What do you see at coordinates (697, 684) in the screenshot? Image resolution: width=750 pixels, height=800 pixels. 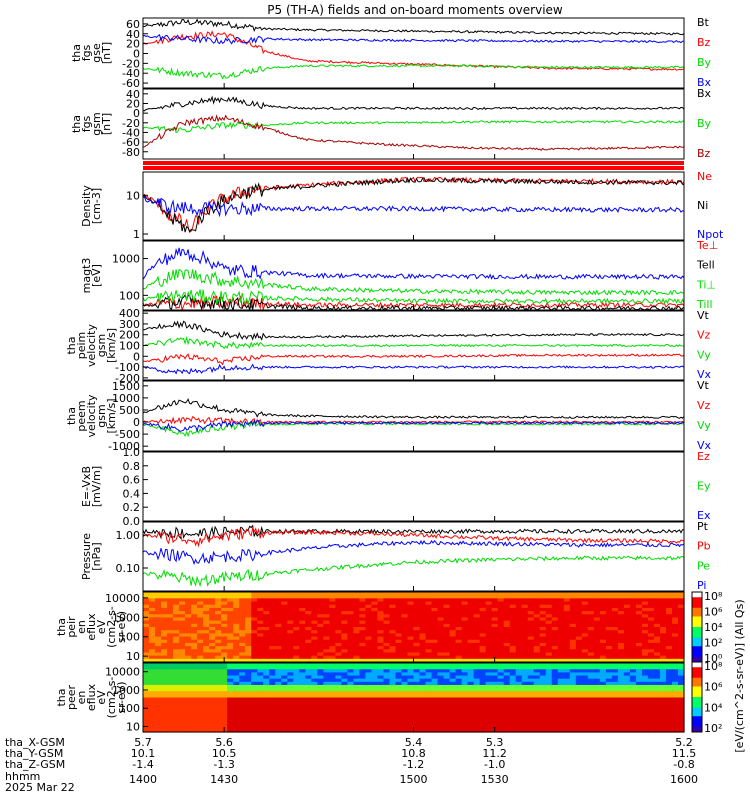 I see `colorbar-lower-cell` at bounding box center [697, 684].